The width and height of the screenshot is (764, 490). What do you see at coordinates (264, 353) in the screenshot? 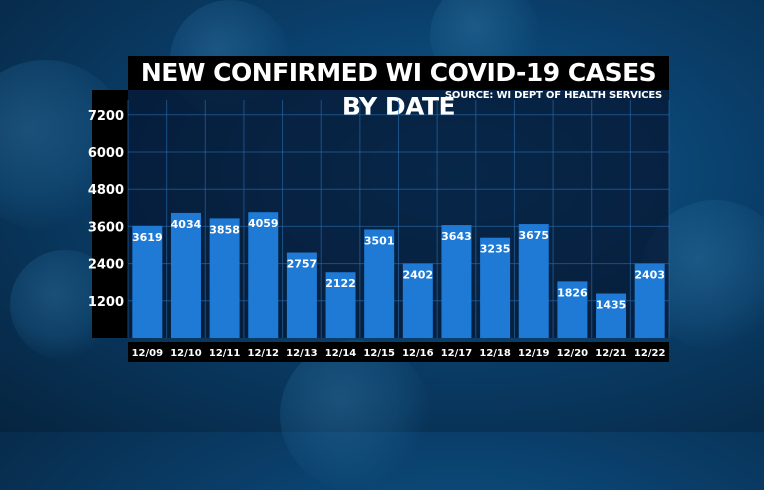
I see `x-tick-label: 12/12` at bounding box center [264, 353].